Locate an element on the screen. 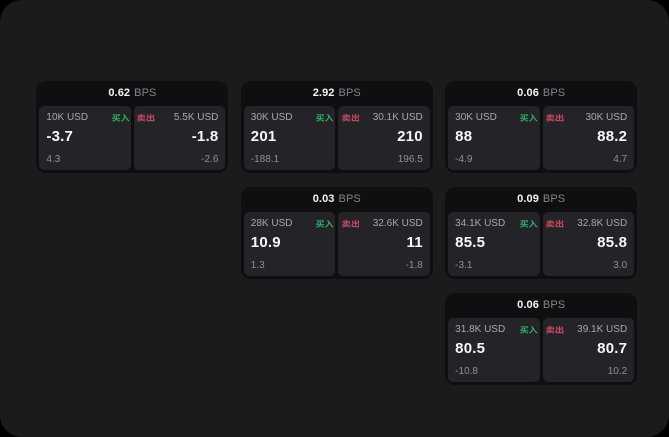 The height and width of the screenshot is (437, 669). buy-amount: 10K USD is located at coordinates (67, 118).